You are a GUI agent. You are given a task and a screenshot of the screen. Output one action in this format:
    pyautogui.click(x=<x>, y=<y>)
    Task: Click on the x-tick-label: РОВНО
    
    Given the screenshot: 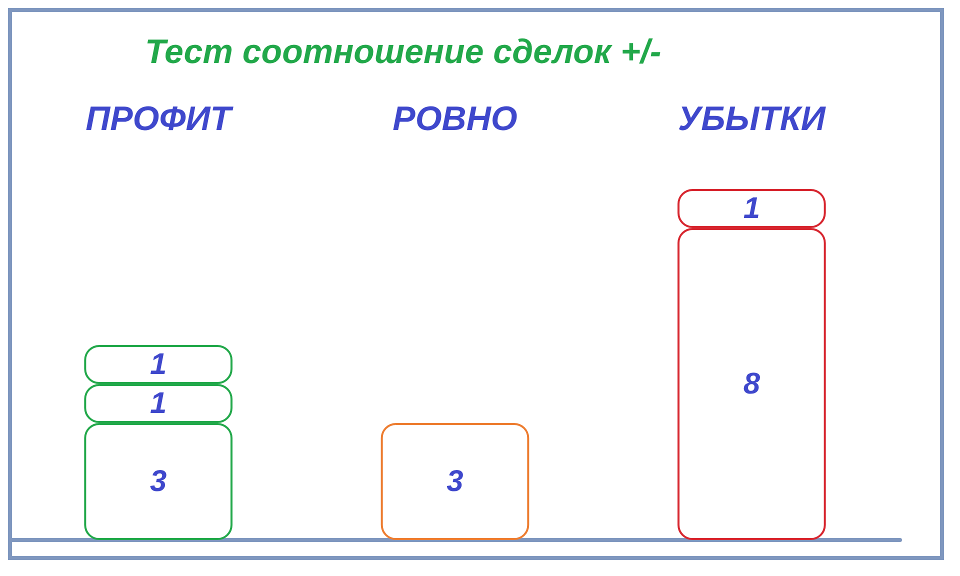 What is the action you would take?
    pyautogui.click(x=455, y=119)
    